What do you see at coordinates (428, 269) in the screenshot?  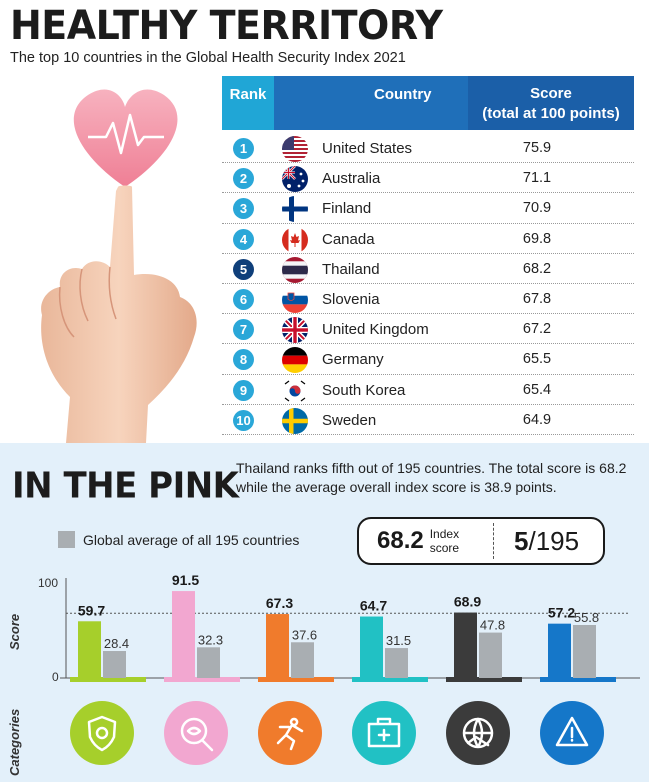 I see `table-row: 5 Thailand 68.2` at bounding box center [428, 269].